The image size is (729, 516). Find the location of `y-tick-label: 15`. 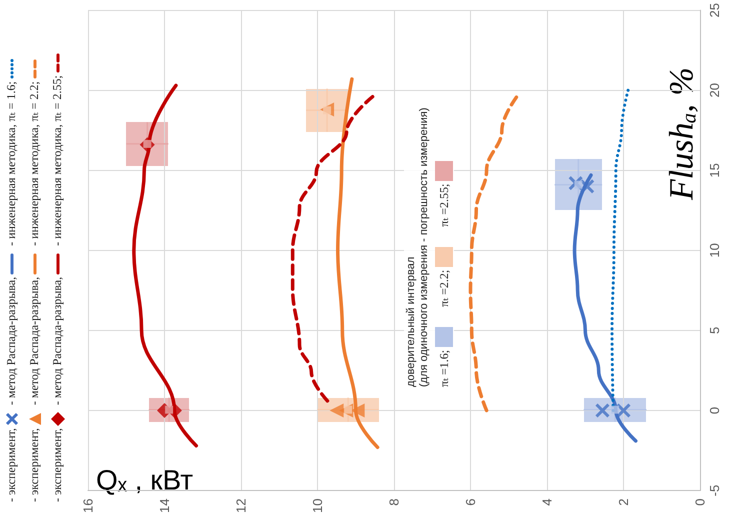

y-tick-label: 15 is located at coordinates (714, 170).